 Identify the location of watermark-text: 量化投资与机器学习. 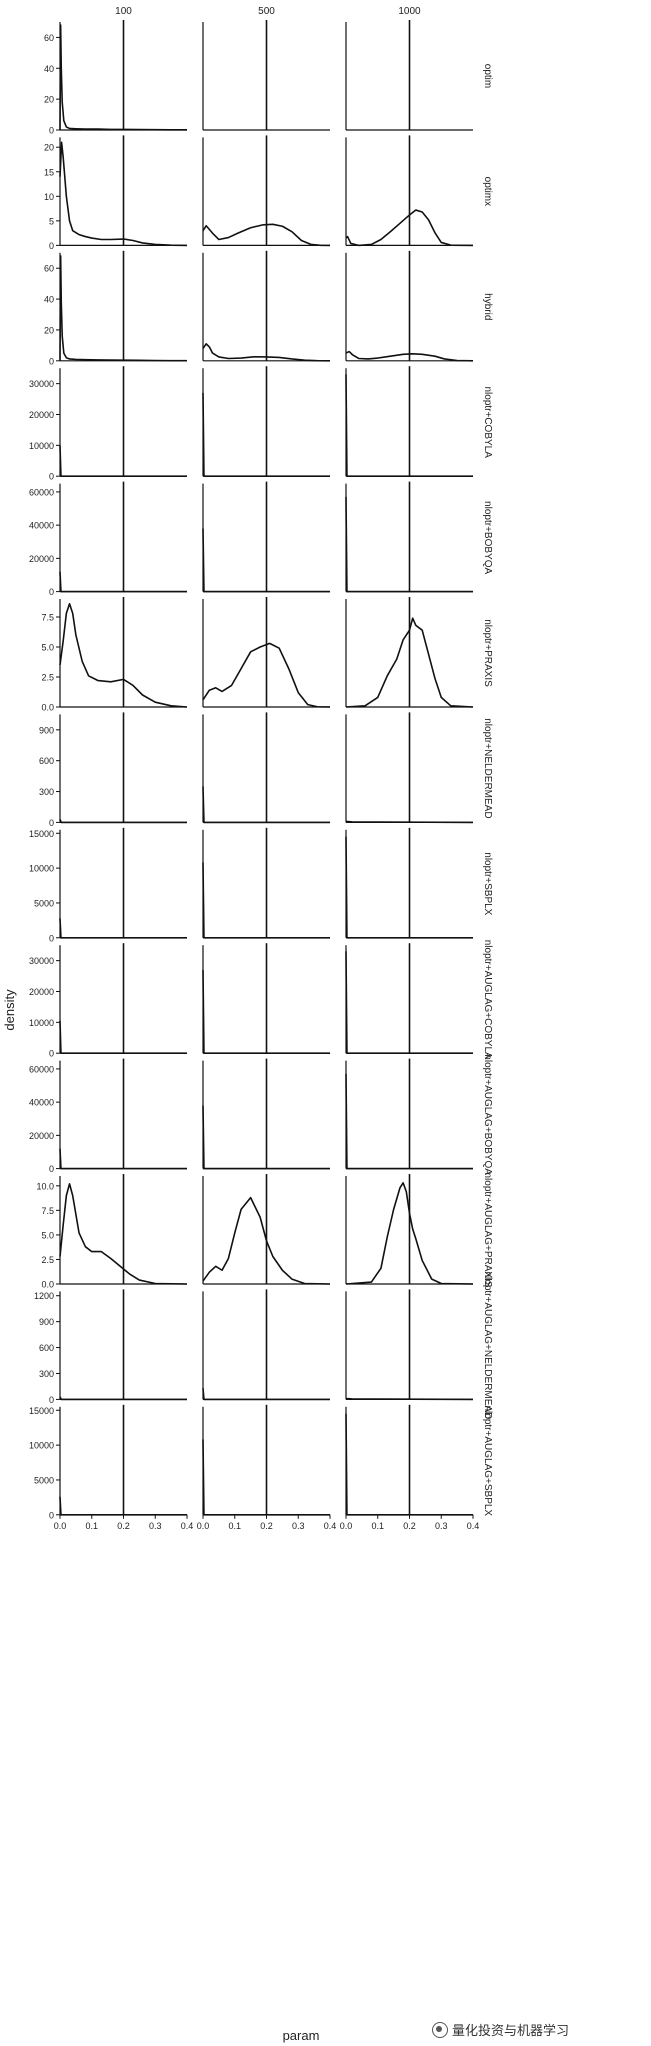
(511, 2031).